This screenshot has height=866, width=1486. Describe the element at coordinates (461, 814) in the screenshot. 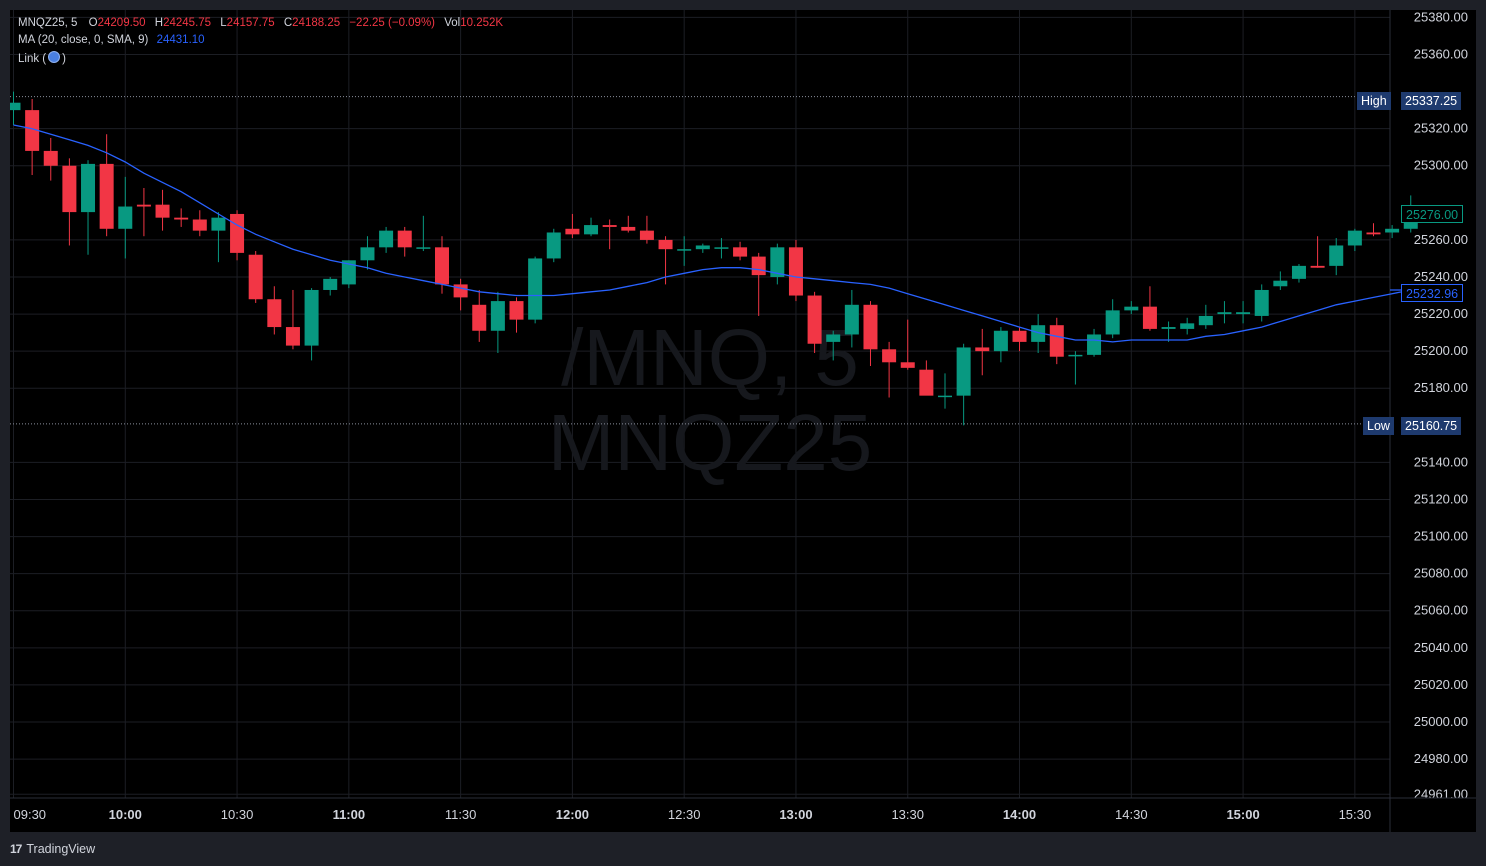

I see `x-tick-label: 11:30` at that location.